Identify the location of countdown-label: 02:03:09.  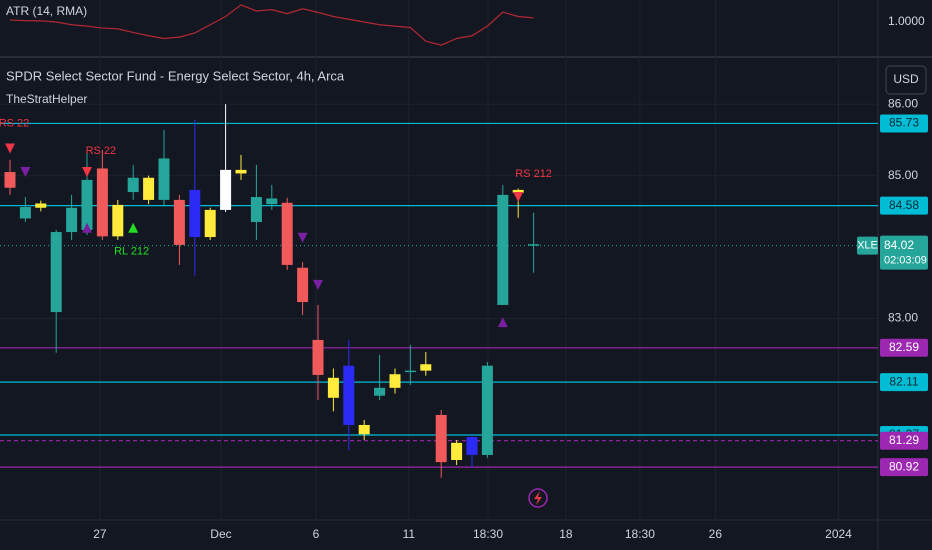
(905, 261).